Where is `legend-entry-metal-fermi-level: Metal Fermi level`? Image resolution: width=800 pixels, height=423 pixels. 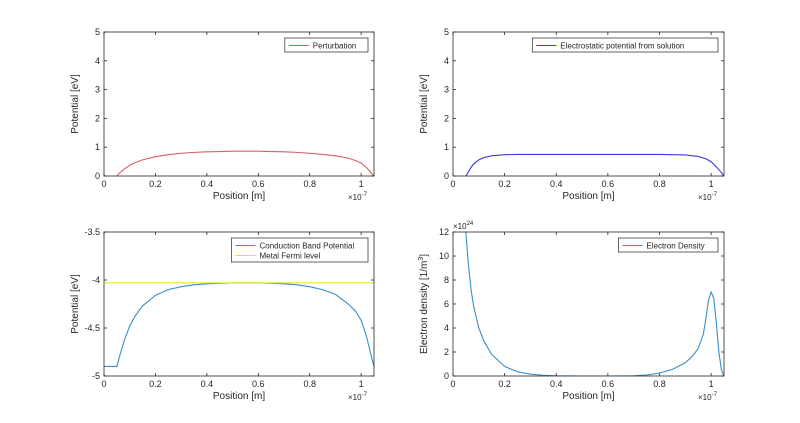
legend-entry-metal-fermi-level: Metal Fermi level is located at coordinates (290, 256).